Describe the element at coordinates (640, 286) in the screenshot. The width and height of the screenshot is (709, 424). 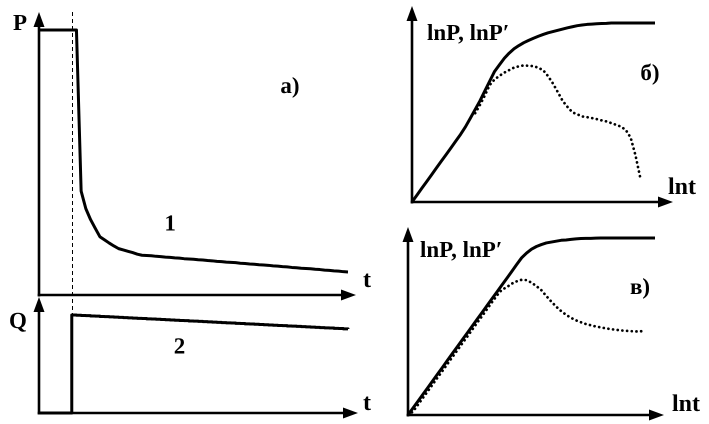
I see `text: в)` at that location.